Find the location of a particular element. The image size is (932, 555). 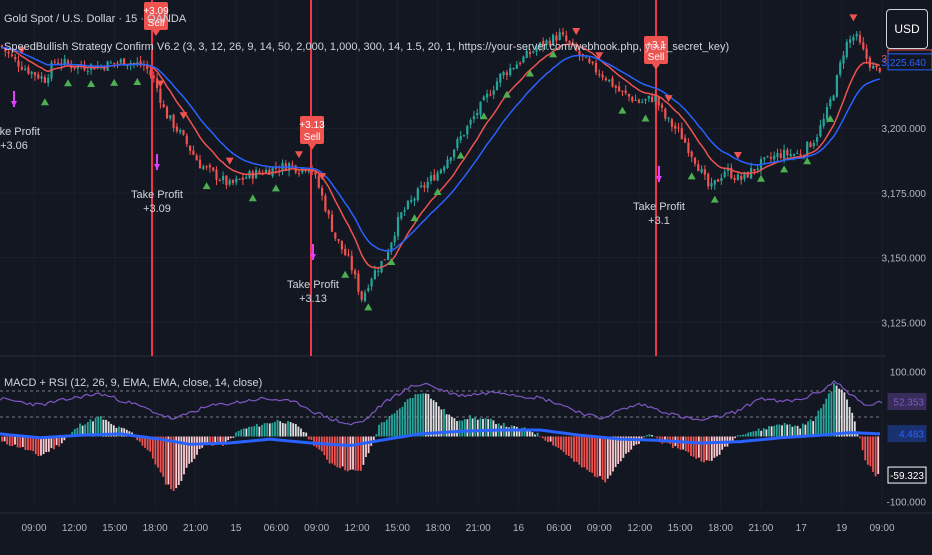

time-tick-label: 09:00 is located at coordinates (881, 528).